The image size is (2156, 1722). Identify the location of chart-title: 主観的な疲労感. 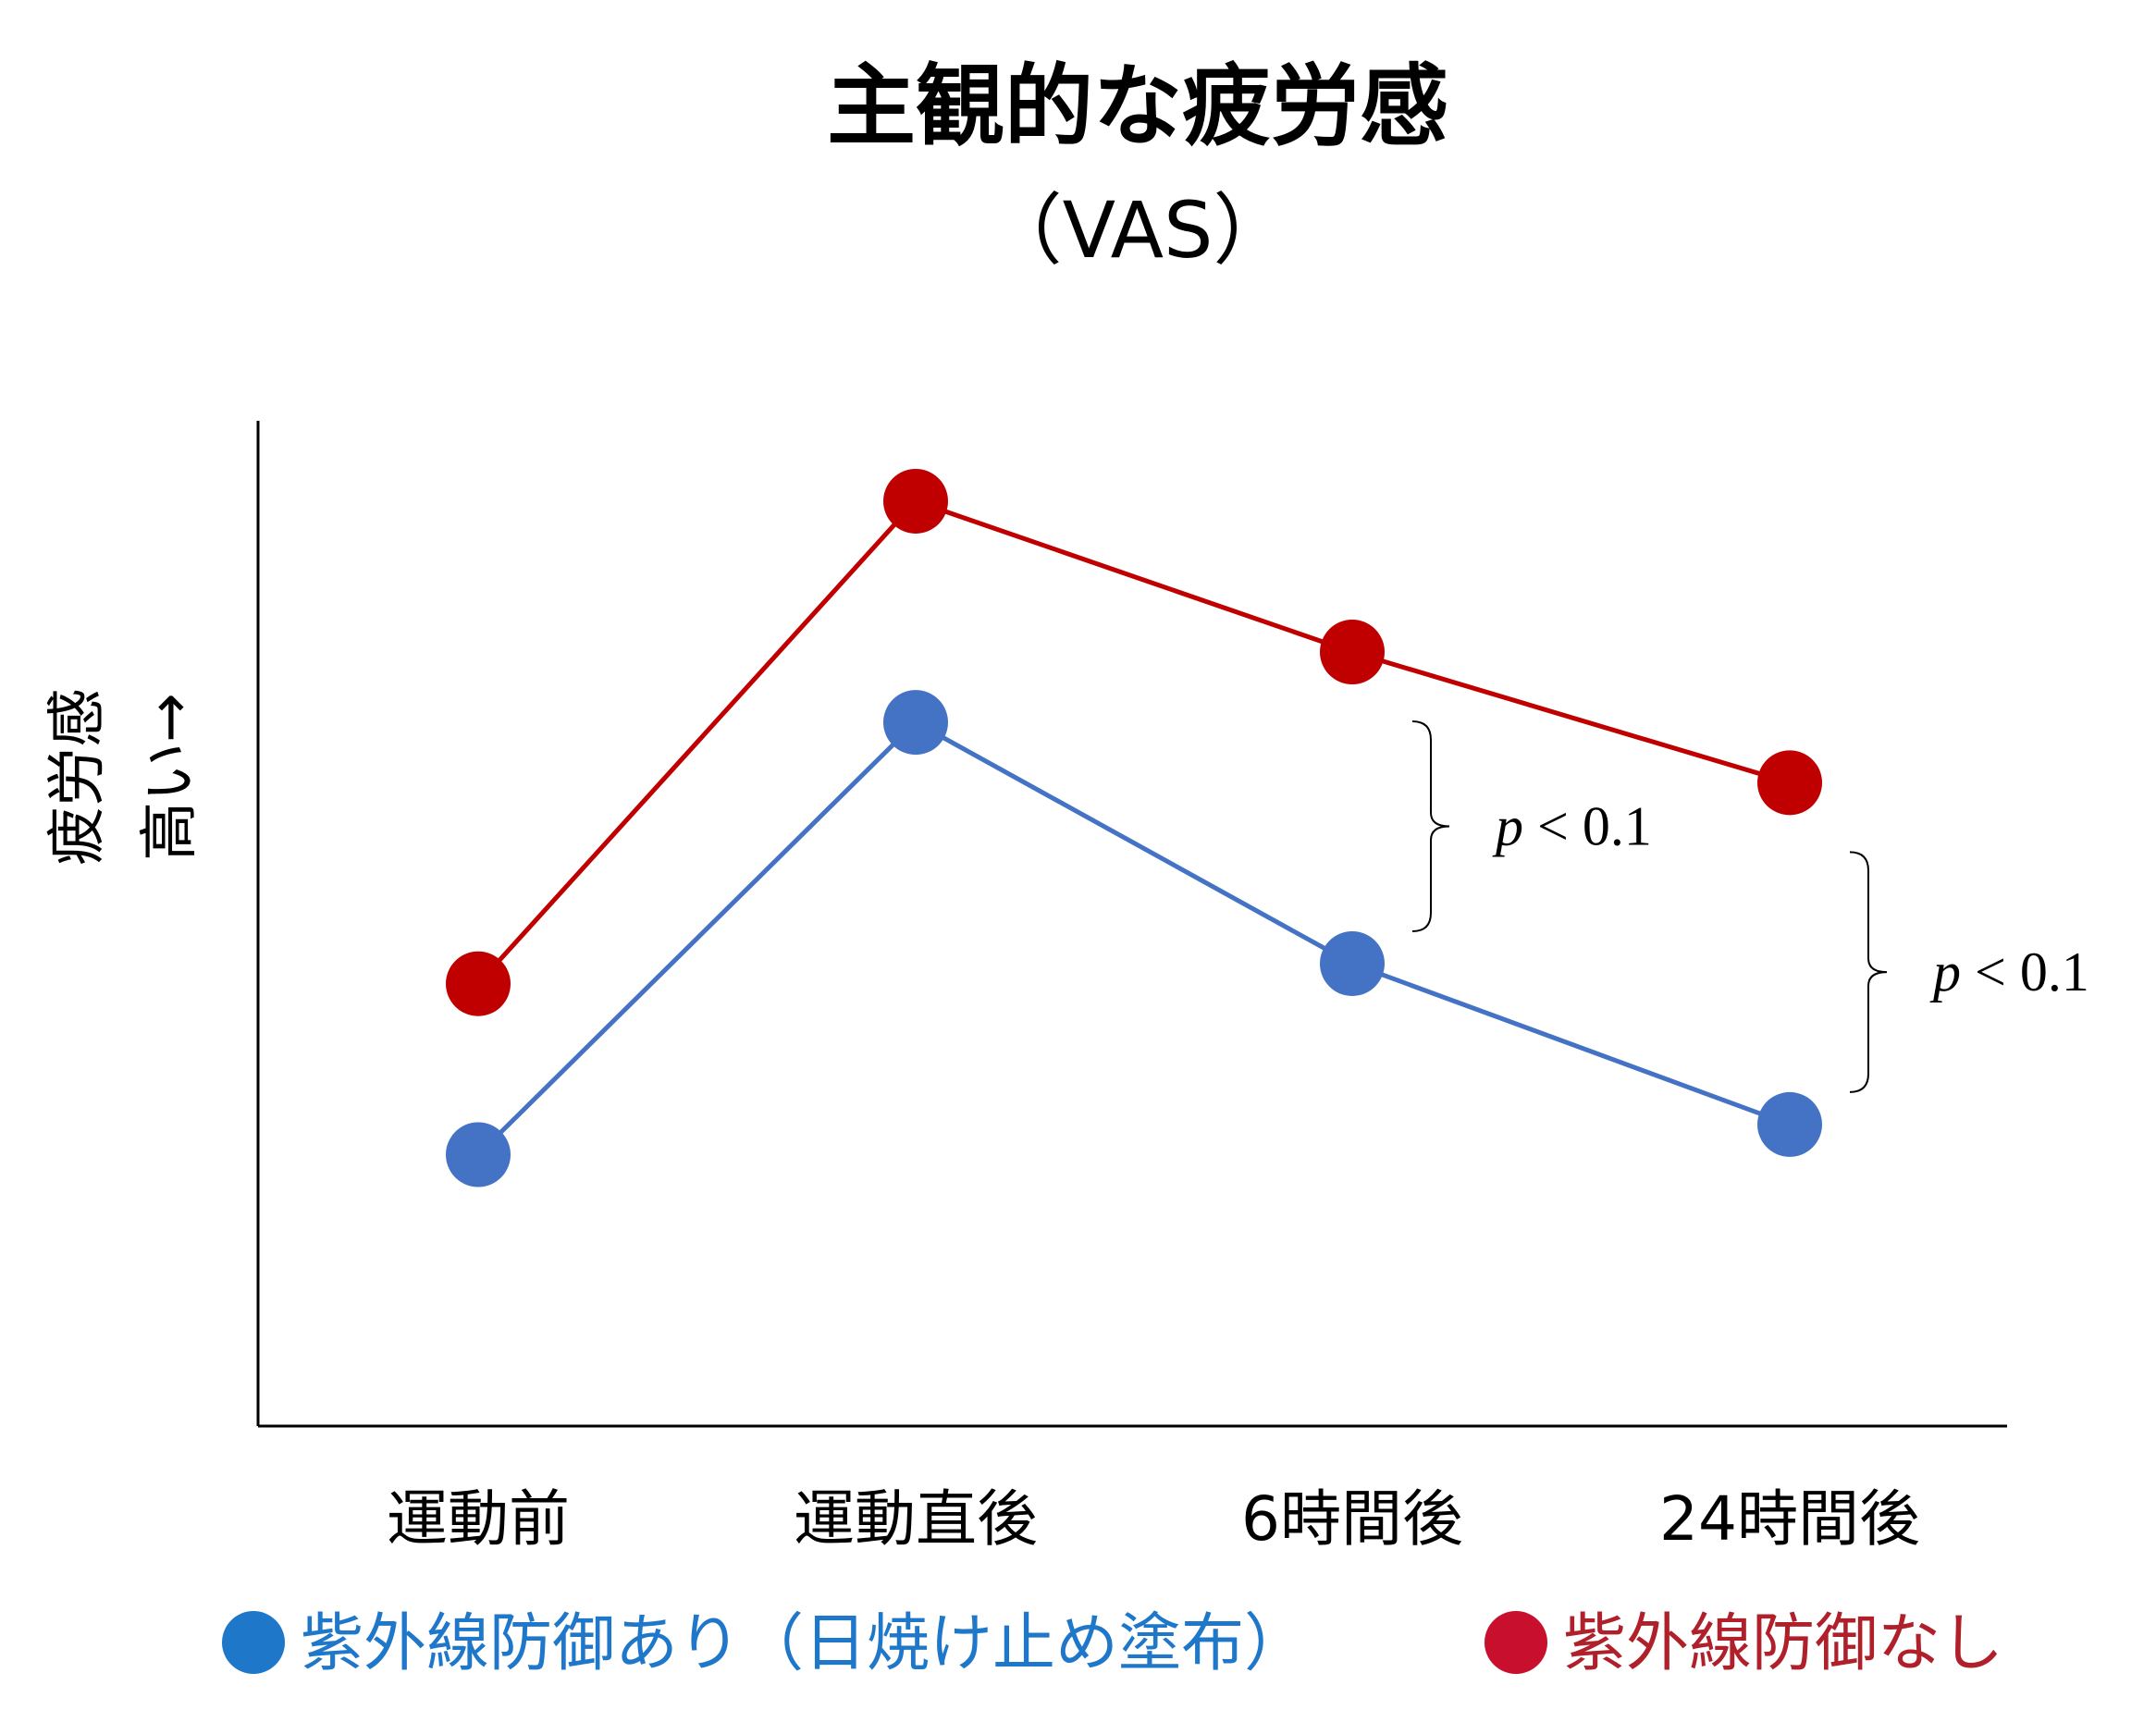
(1137, 106).